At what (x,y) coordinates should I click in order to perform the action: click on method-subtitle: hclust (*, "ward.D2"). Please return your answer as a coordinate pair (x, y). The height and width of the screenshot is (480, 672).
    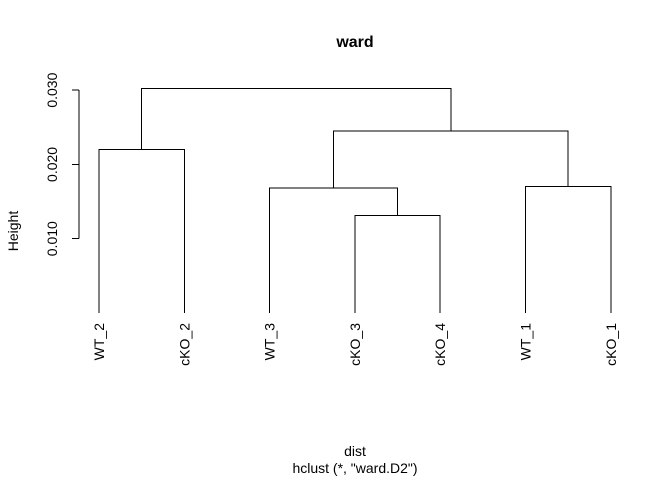
    Looking at the image, I should click on (354, 468).